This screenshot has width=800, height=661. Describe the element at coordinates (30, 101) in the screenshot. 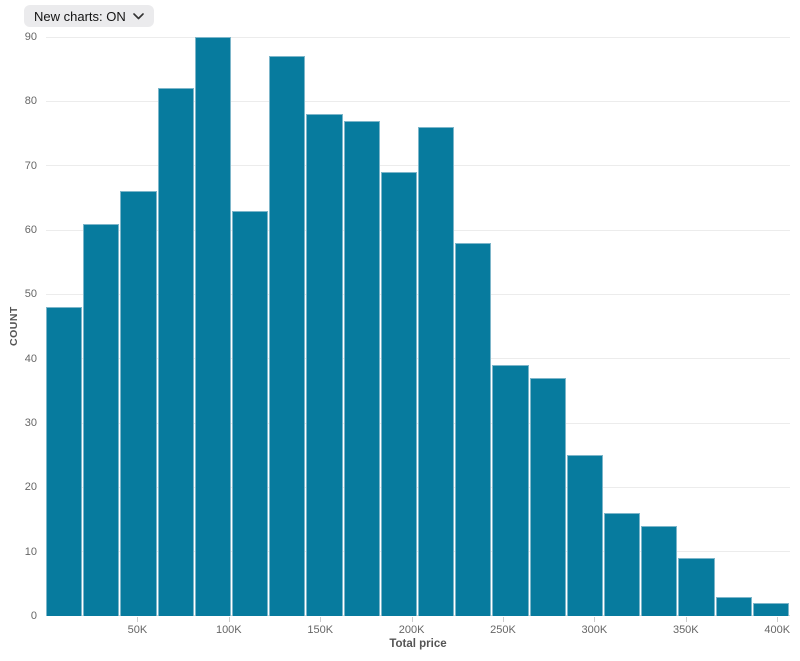

I see `y-tick-label: 80` at that location.